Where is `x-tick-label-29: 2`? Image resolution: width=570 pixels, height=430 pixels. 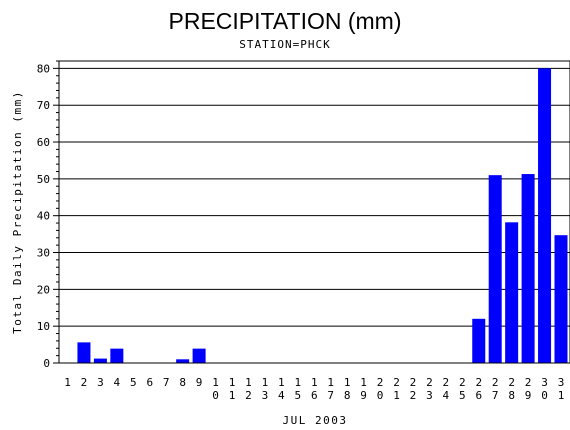 x-tick-label-29: 2 is located at coordinates (528, 382).